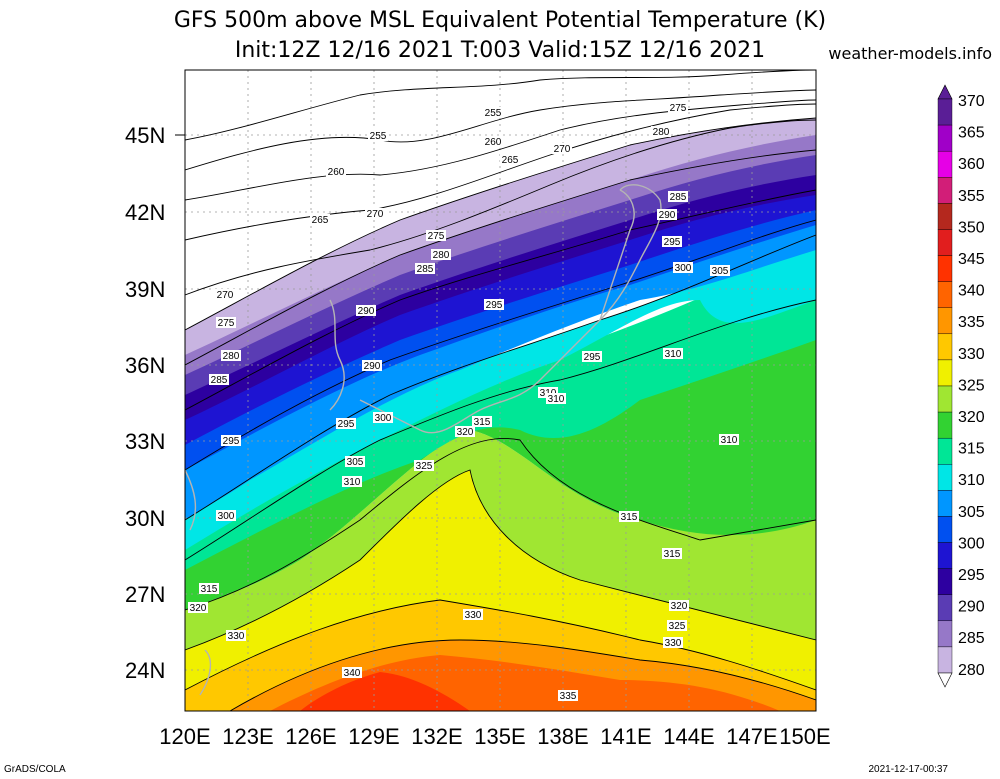  What do you see at coordinates (971, 480) in the screenshot?
I see `colorbar-label: 310` at bounding box center [971, 480].